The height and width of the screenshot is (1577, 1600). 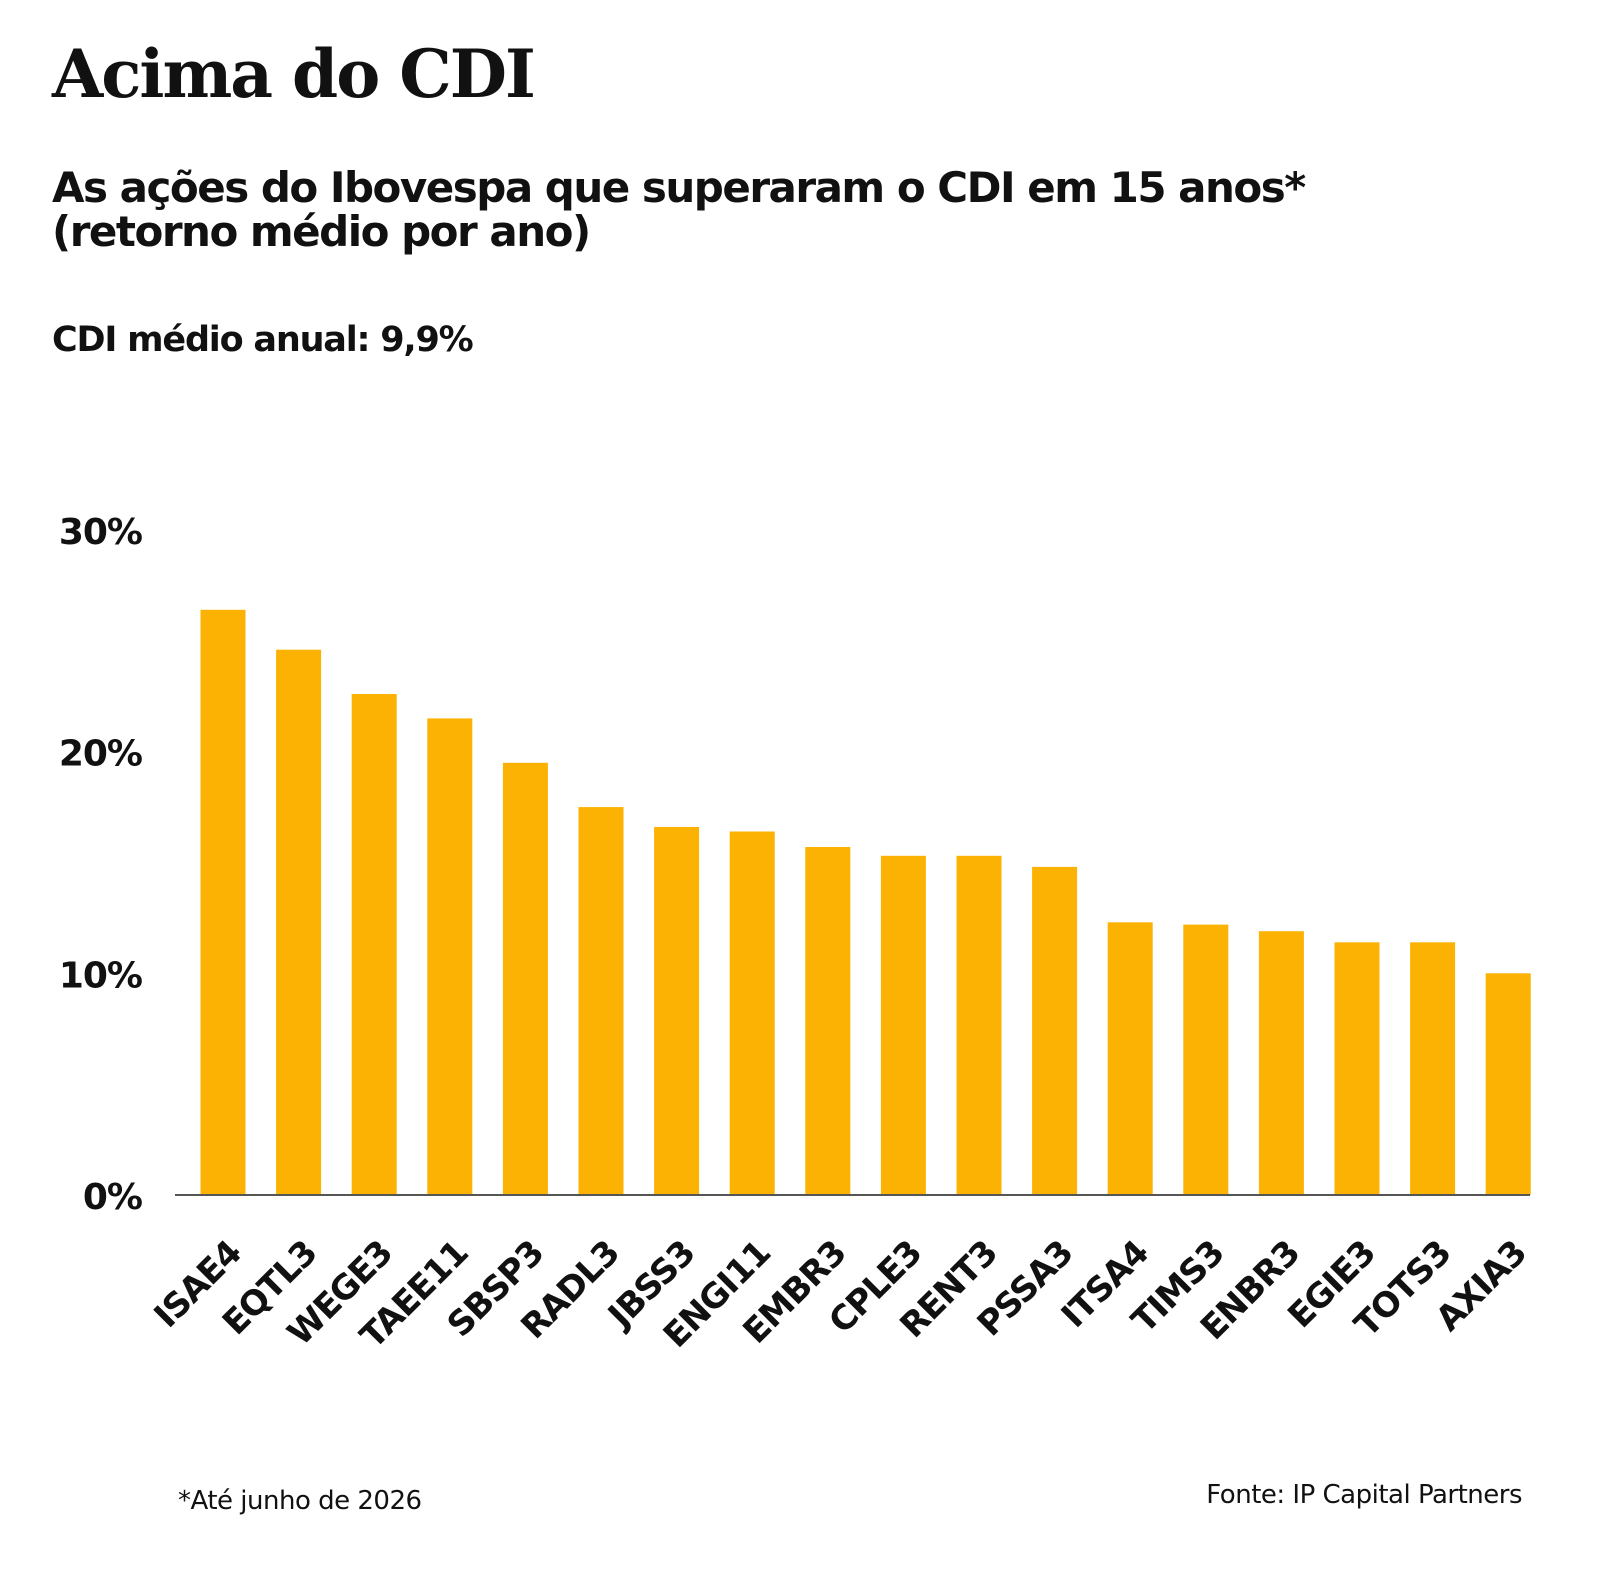 What do you see at coordinates (100, 975) in the screenshot?
I see `y-tick-label: 10%` at bounding box center [100, 975].